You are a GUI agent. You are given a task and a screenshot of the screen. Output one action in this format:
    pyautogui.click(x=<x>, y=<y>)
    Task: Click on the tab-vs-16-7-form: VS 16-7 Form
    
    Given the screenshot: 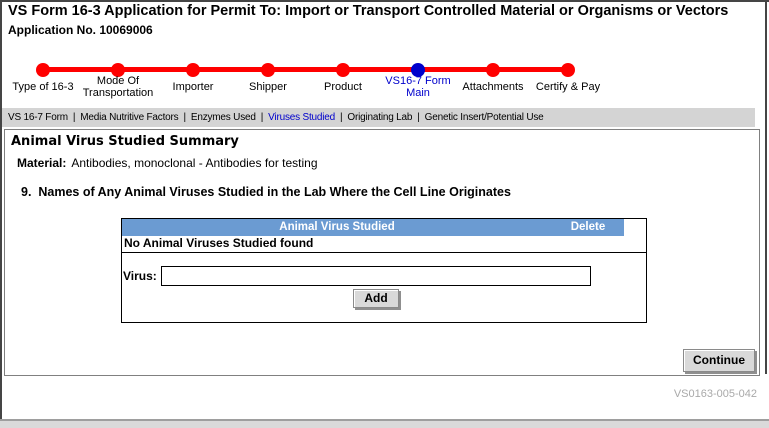 What is the action you would take?
    pyautogui.click(x=38, y=117)
    